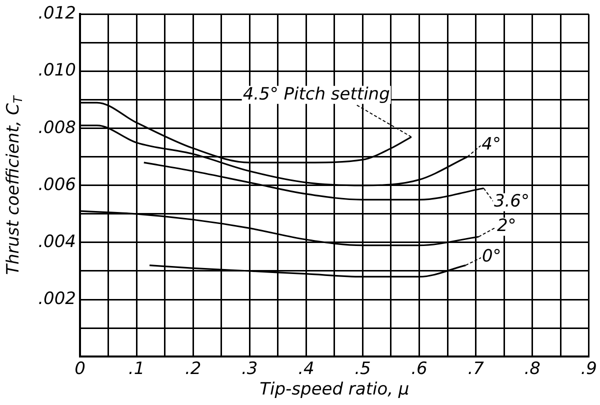 Image resolution: width=600 pixels, height=405 pixels. Describe the element at coordinates (362, 369) in the screenshot. I see `x-tick-label: .5` at that location.